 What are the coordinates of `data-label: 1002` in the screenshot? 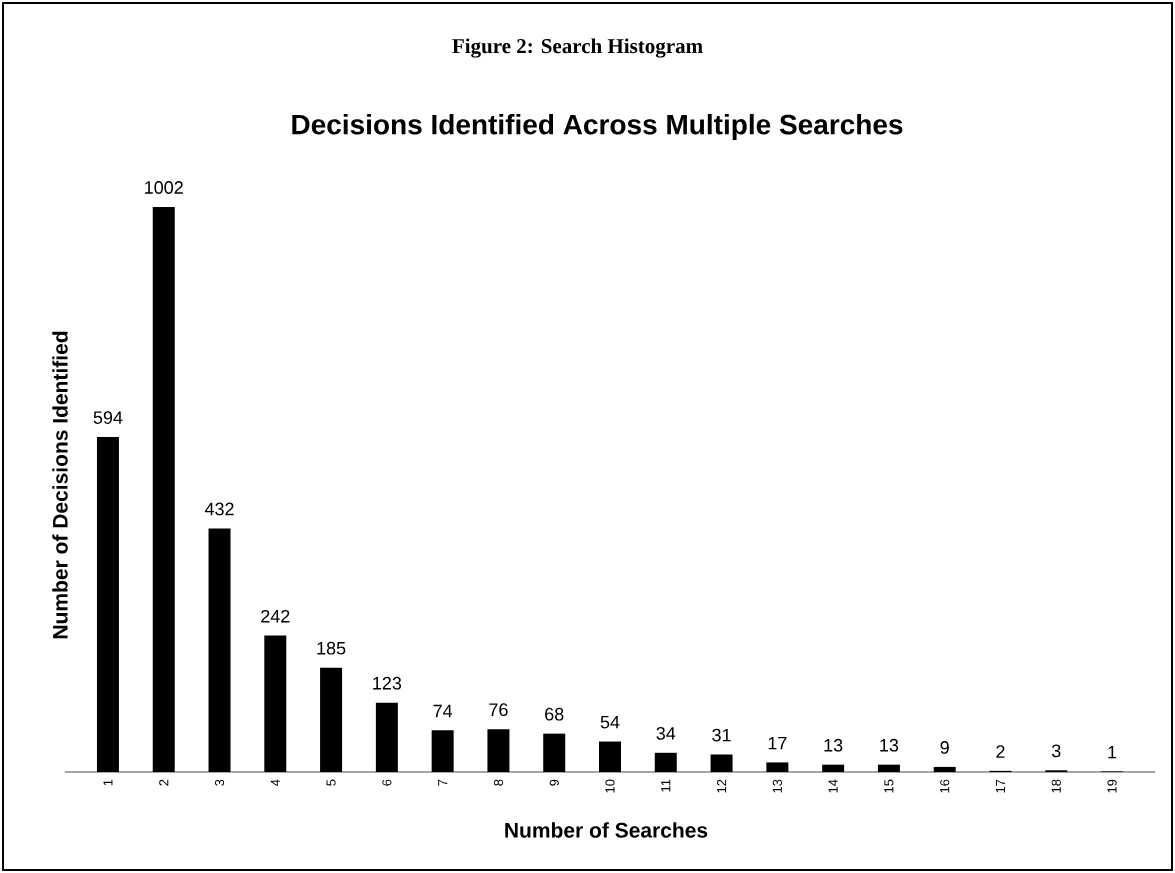 It's located at (164, 187).